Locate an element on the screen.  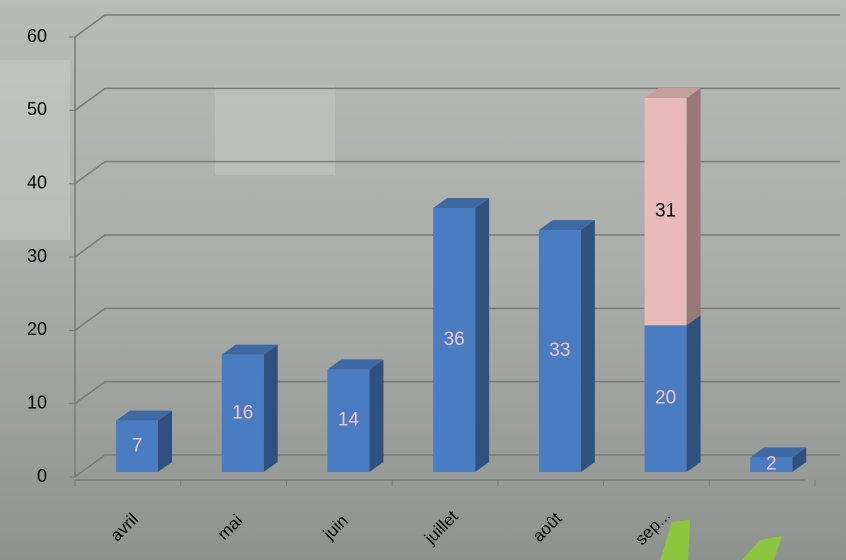
data-label: 20 is located at coordinates (665, 398).